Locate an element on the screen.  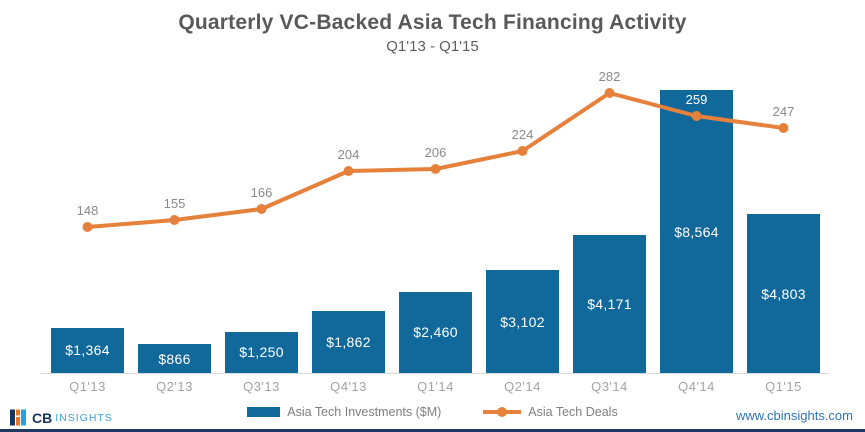
bar-Q4'13 is located at coordinates (348, 342).